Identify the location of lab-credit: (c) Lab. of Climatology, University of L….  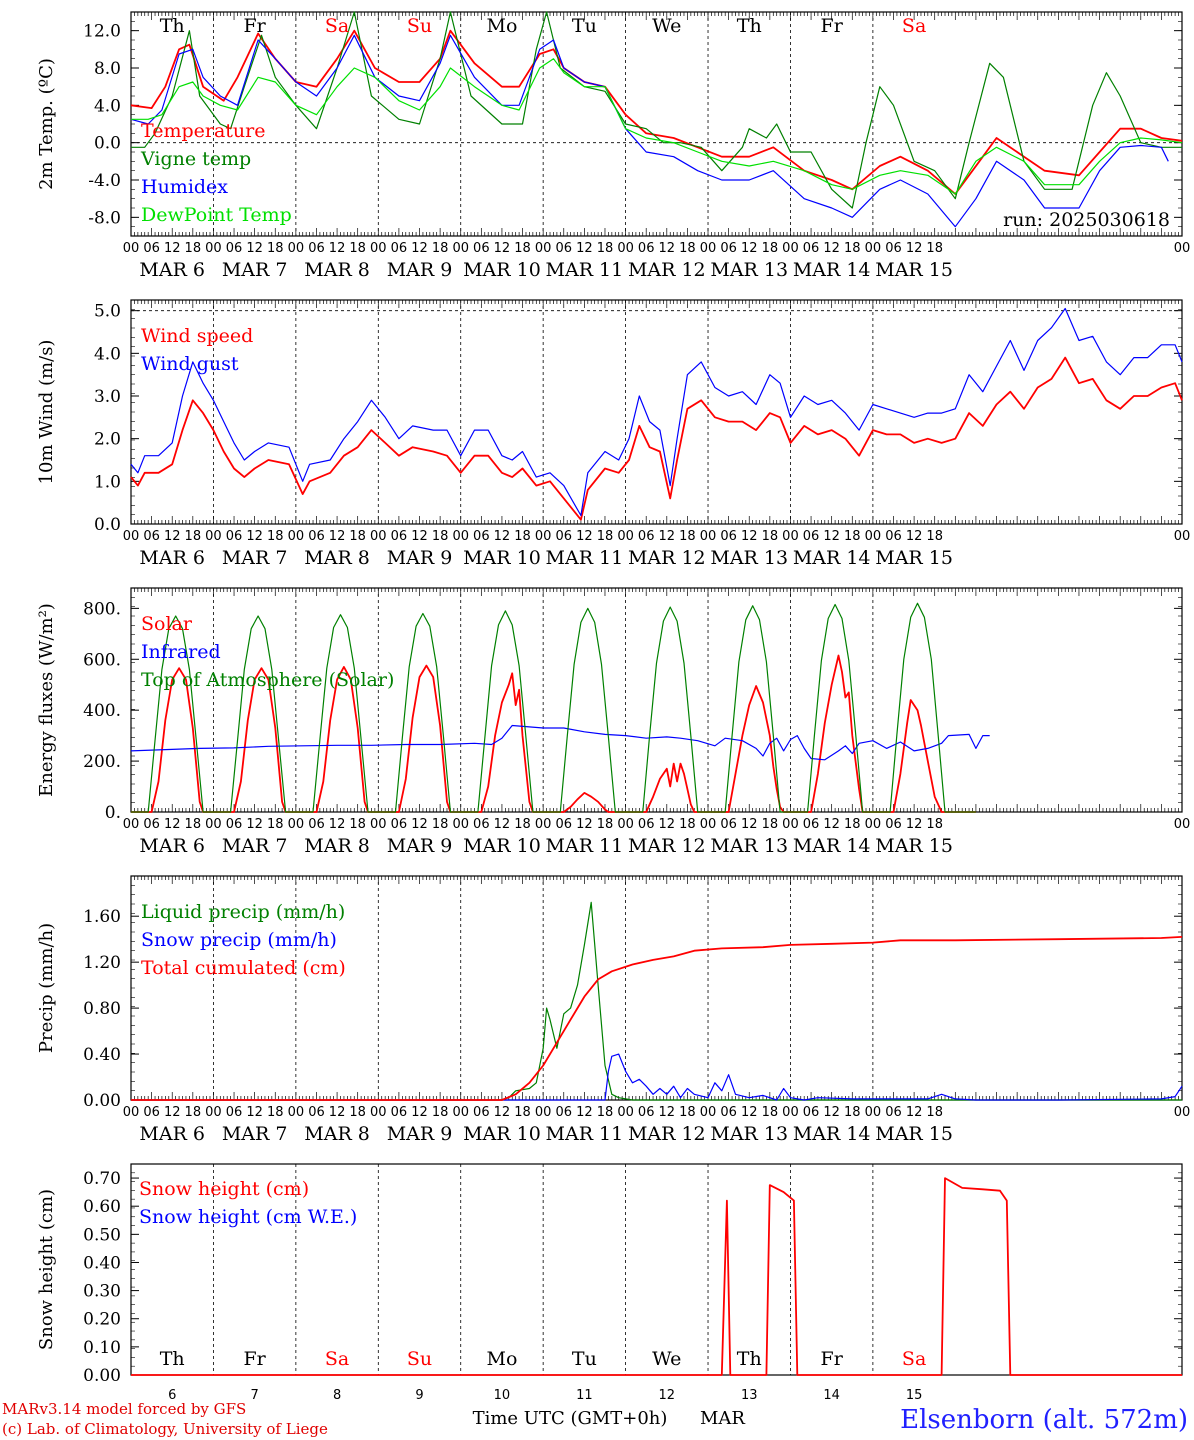
(165, 1429).